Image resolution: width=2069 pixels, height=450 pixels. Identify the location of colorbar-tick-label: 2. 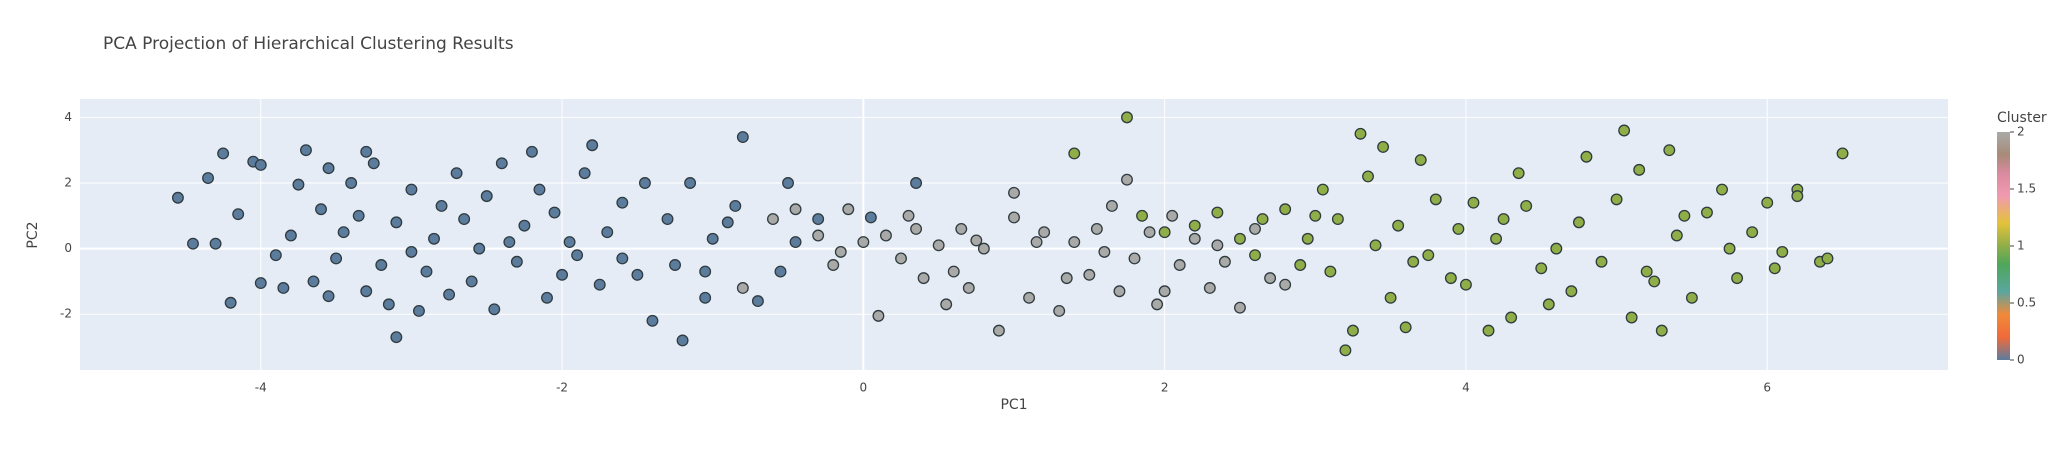
(2021, 132).